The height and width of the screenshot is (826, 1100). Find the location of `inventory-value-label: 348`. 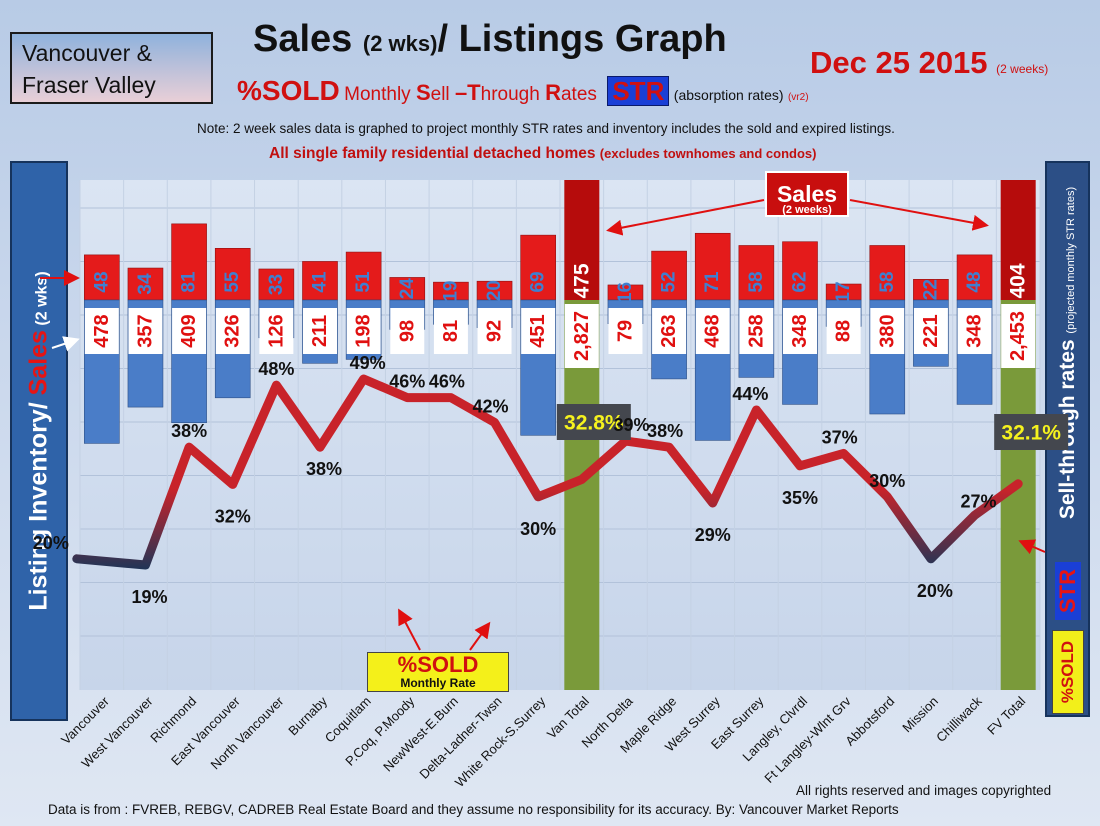

inventory-value-label: 348 is located at coordinates (975, 330).